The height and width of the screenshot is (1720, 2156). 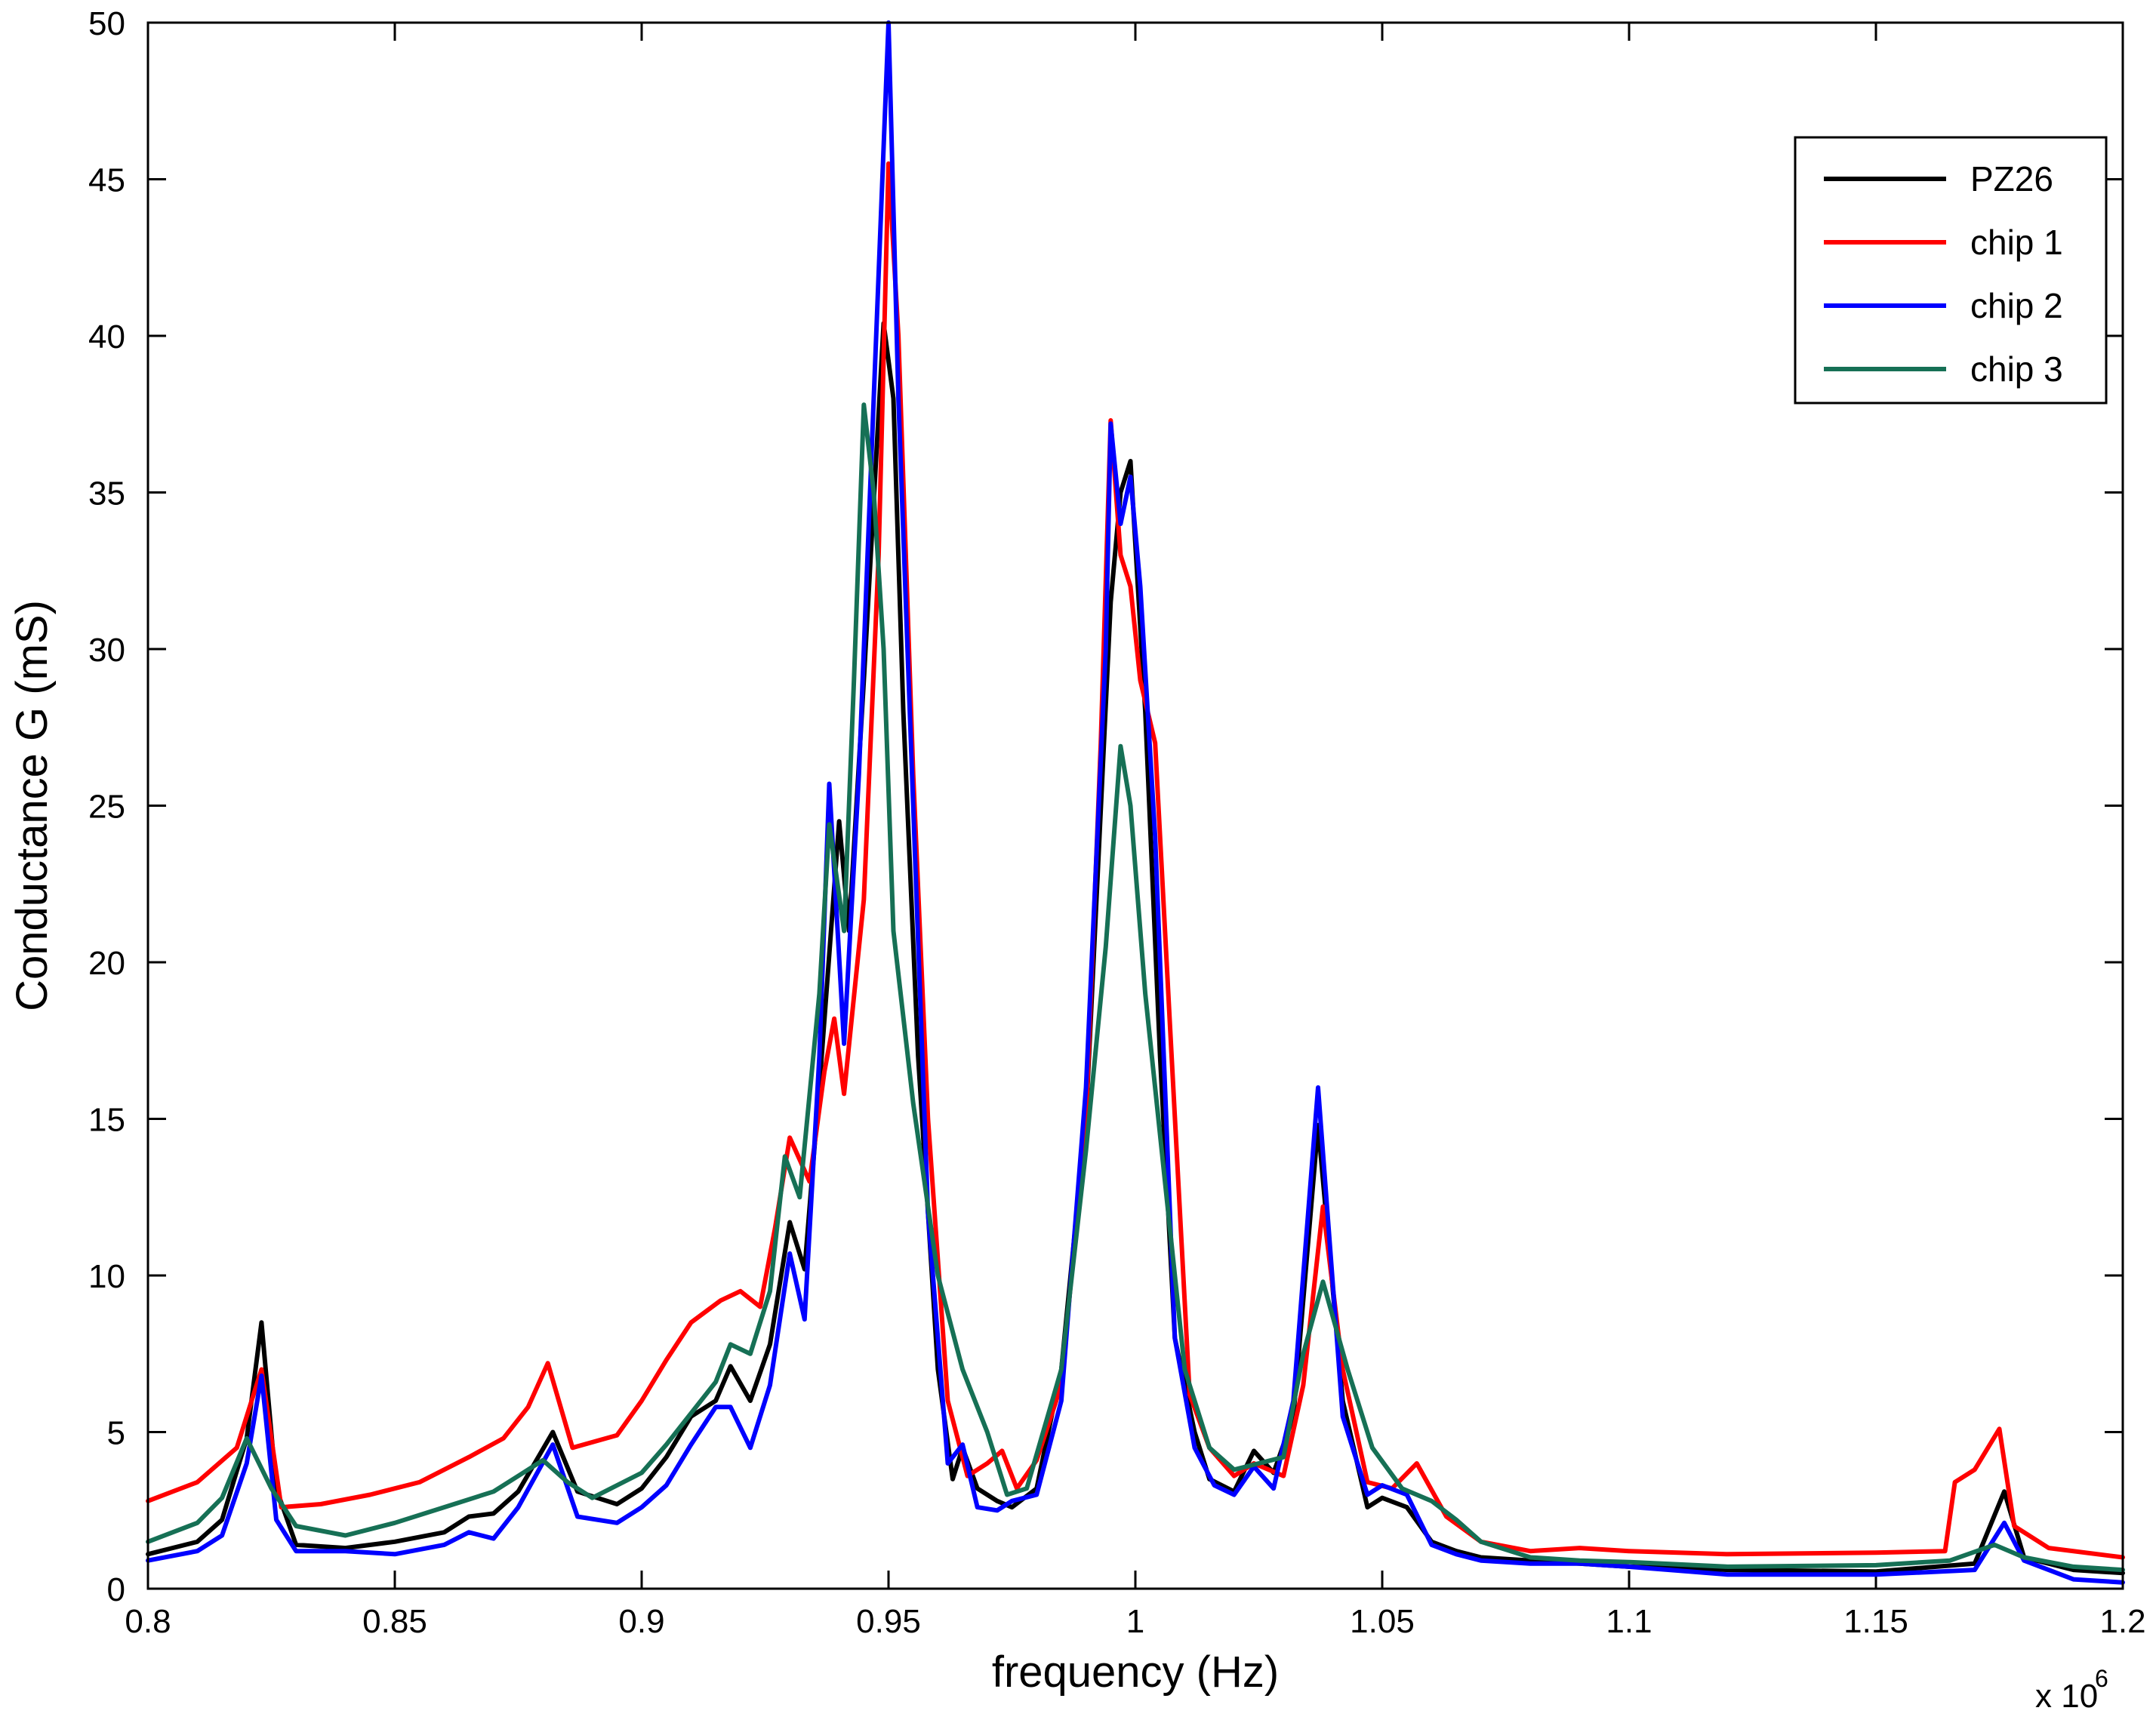 What do you see at coordinates (148, 1621) in the screenshot?
I see `x-tick-label: 0.8` at bounding box center [148, 1621].